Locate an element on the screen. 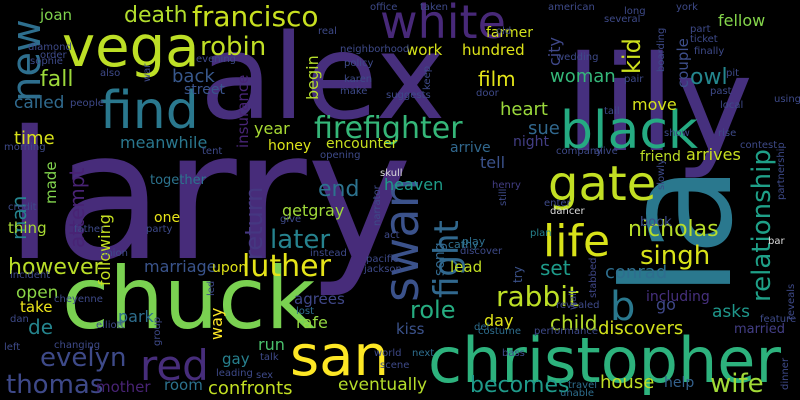  cloud-word-help: help is located at coordinates (679, 383).